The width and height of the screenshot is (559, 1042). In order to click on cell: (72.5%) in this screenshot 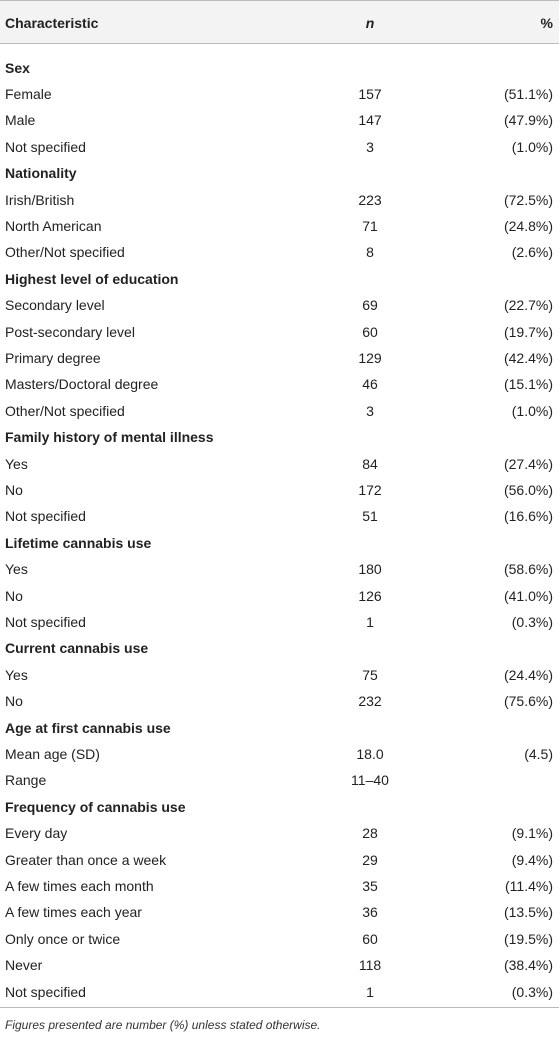, I will do `click(528, 199)`.